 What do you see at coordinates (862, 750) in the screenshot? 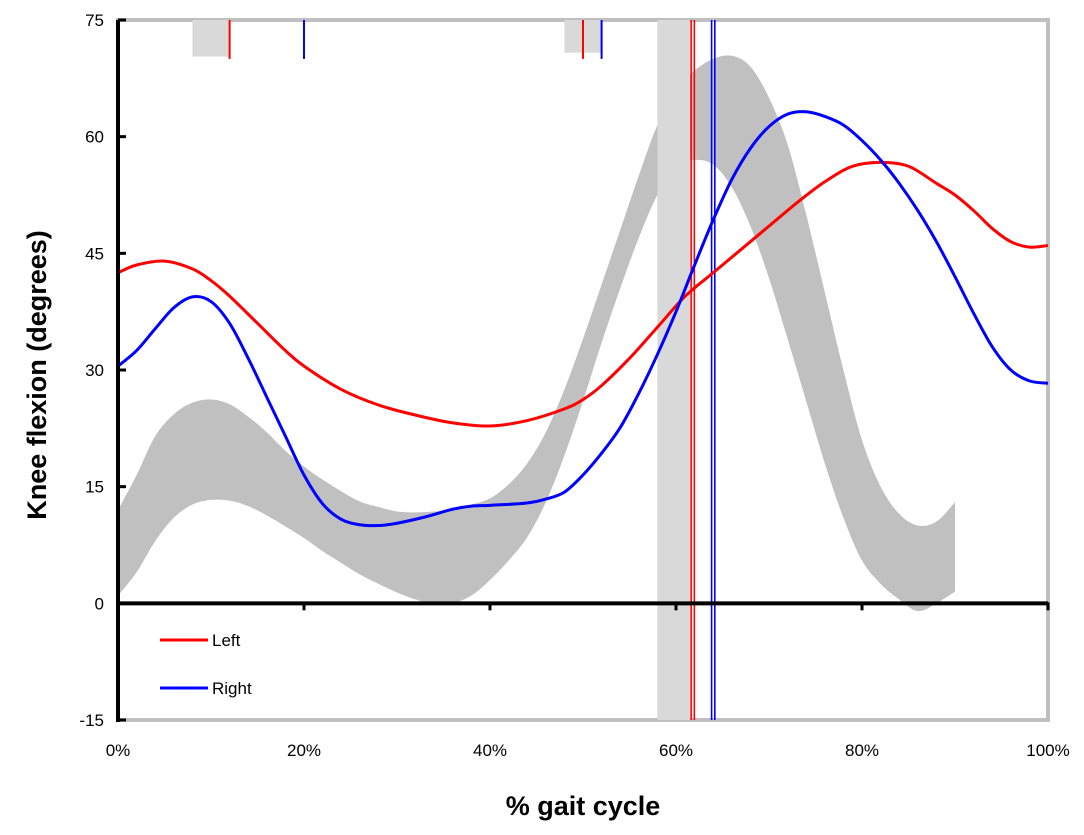
I see `x-tick-label-4: 80%` at bounding box center [862, 750].